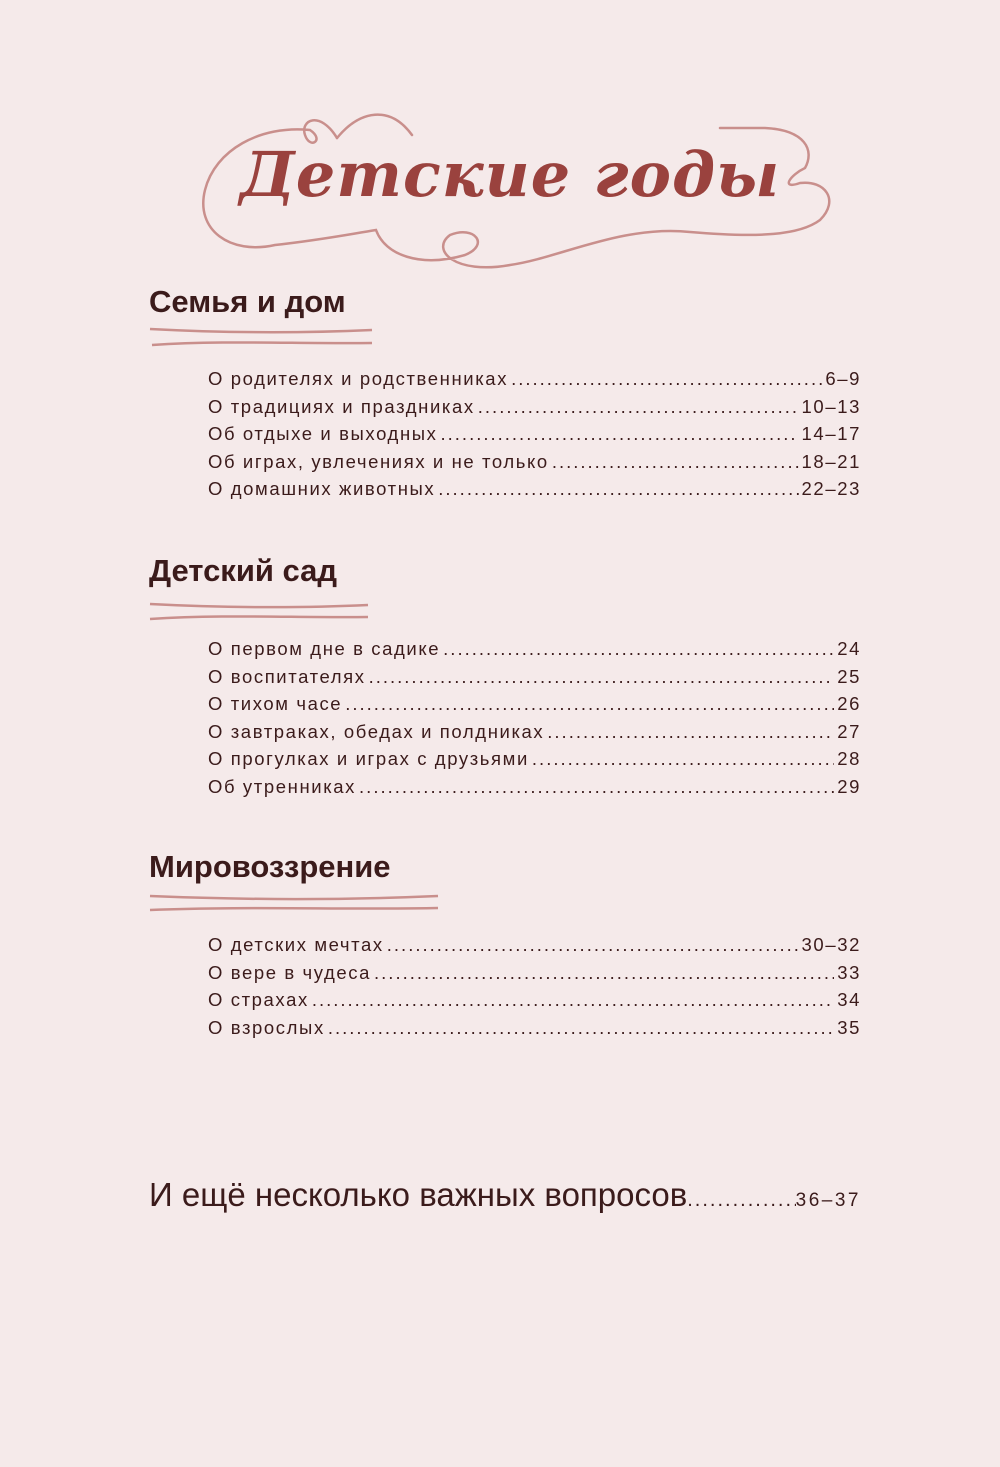 This screenshot has height=1467, width=1000. What do you see at coordinates (831, 944) in the screenshot?
I see `entry-pages: 30–32` at bounding box center [831, 944].